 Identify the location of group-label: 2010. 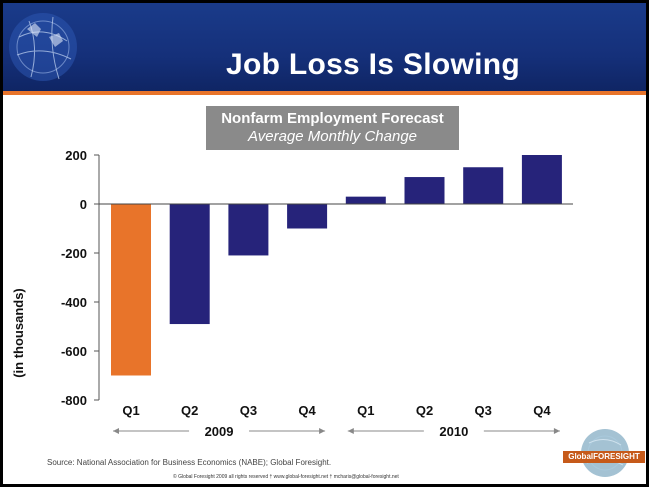
(453, 431).